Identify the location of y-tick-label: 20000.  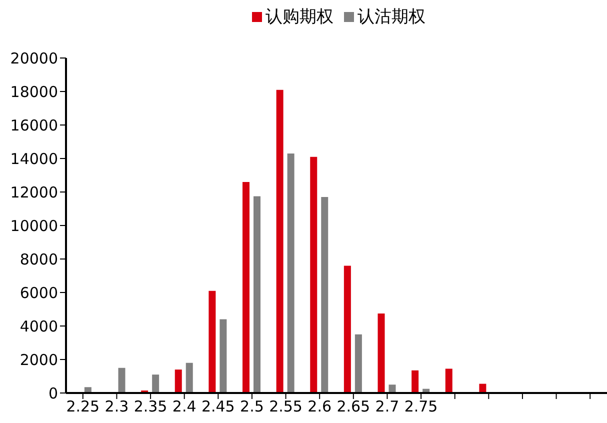
(34, 58).